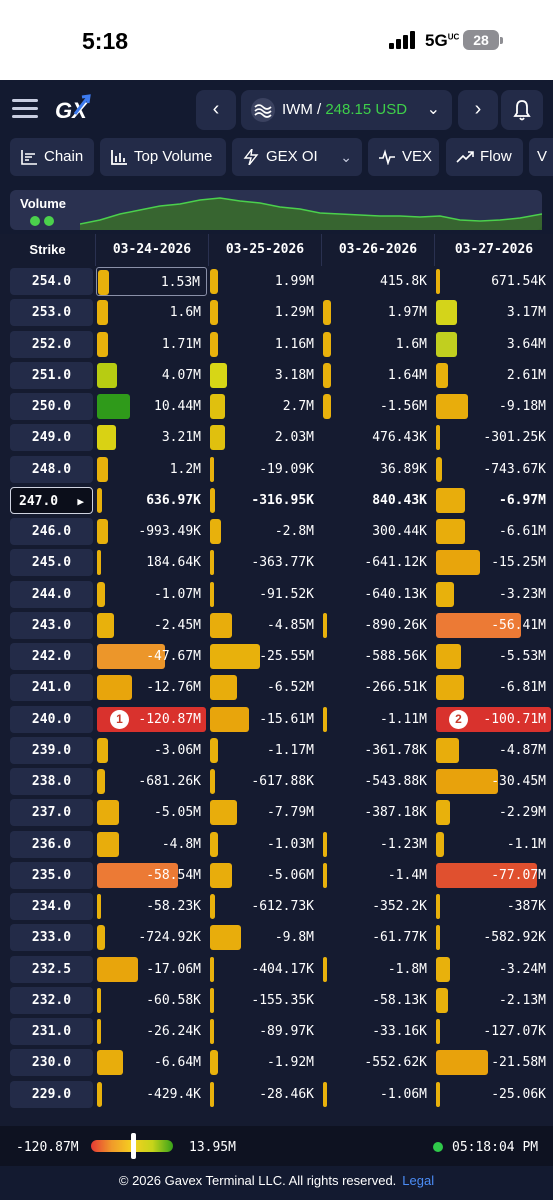 This screenshot has width=553, height=1200. Describe the element at coordinates (493, 312) in the screenshot. I see `gex-cell: 3.17M` at that location.